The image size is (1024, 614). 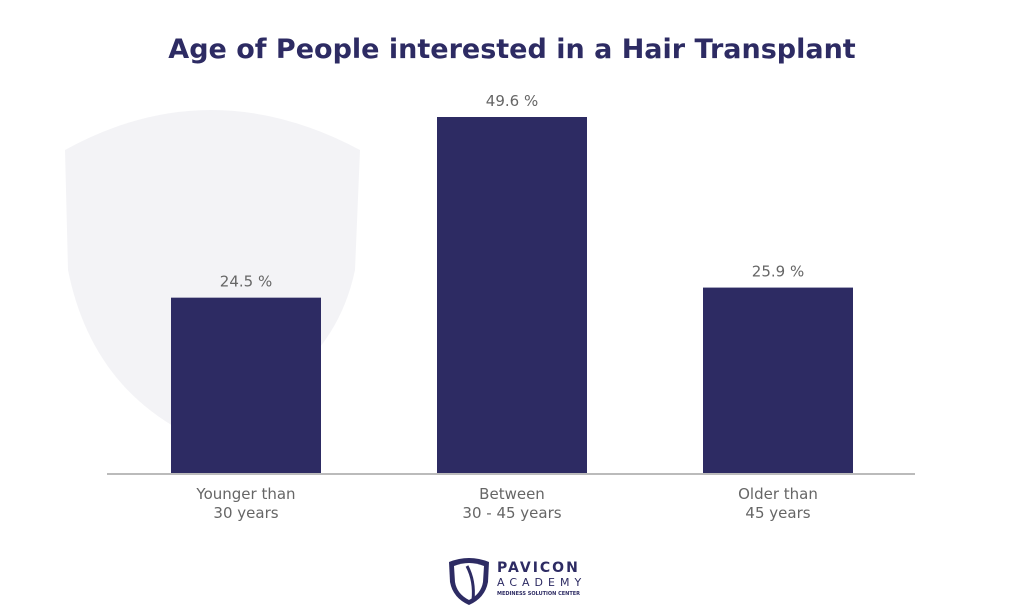 What do you see at coordinates (469, 581) in the screenshot?
I see `shield-logo-icon` at bounding box center [469, 581].